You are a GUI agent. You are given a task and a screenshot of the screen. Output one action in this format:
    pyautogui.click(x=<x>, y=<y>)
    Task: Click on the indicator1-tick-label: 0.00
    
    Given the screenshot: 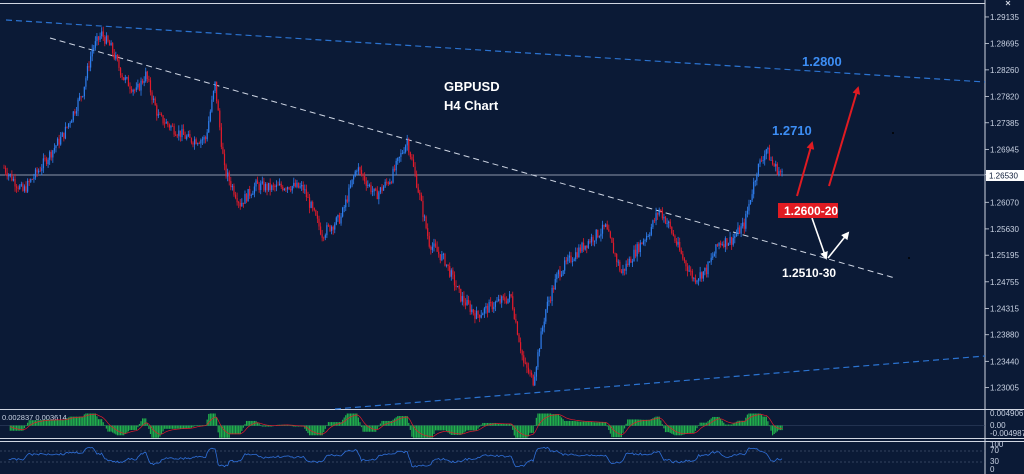 What is the action you would take?
    pyautogui.click(x=998, y=425)
    